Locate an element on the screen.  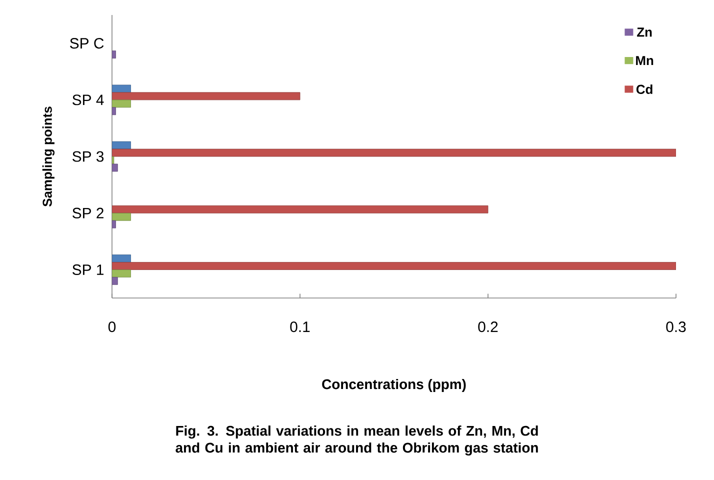
x-tick-label: 0.1 is located at coordinates (300, 327).